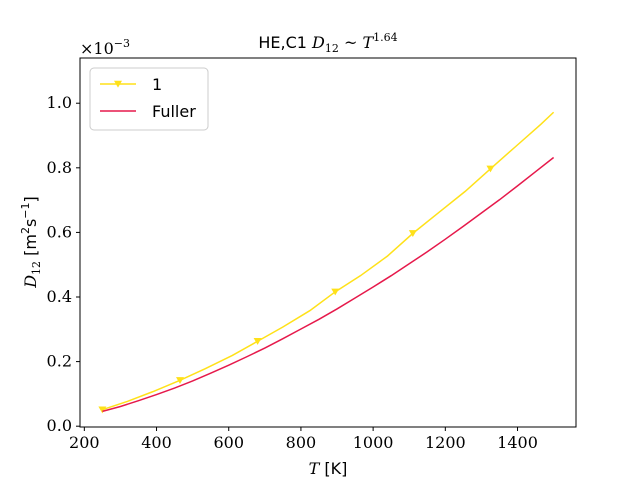 Image resolution: width=640 pixels, height=480 pixels. I want to click on y-tick-label: 0.8, so click(59, 167).